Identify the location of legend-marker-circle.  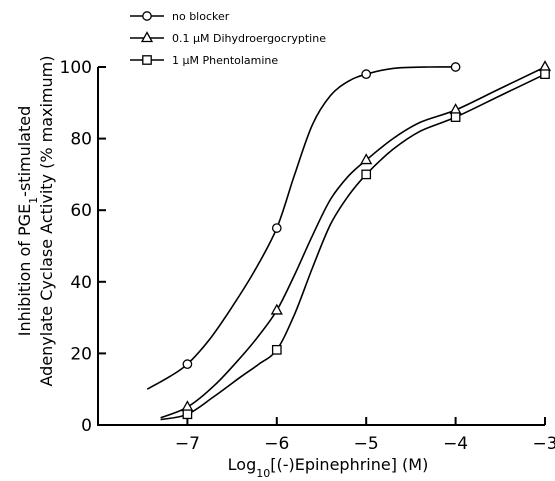
(147, 16).